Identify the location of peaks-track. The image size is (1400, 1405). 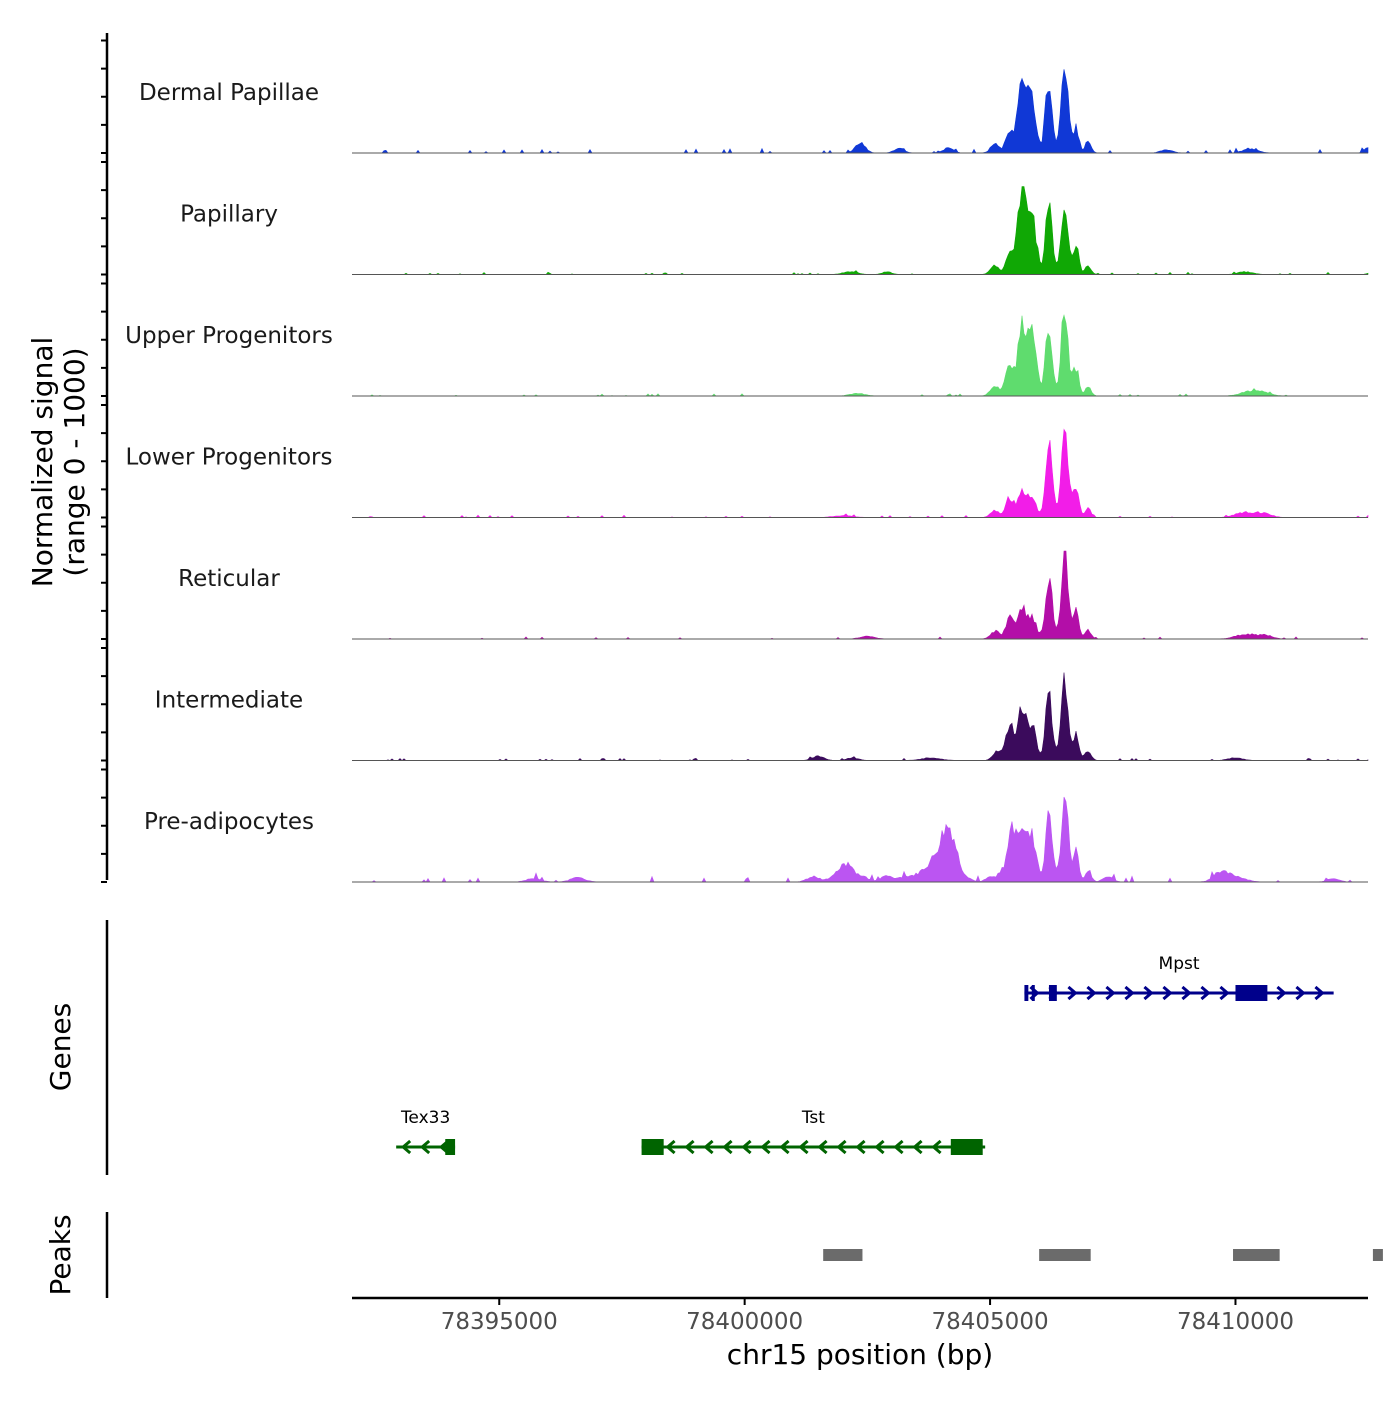
(1103, 1255).